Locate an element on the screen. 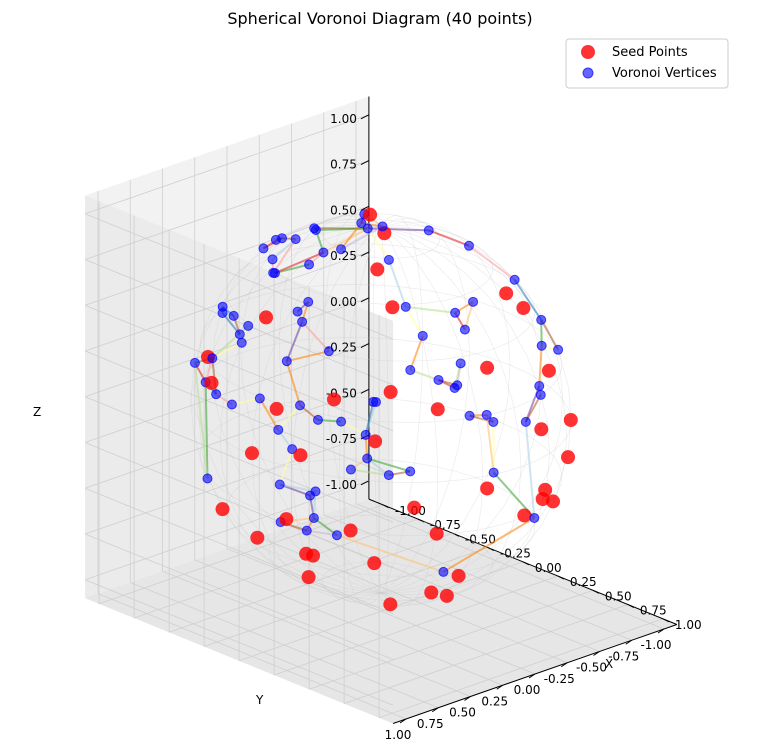  x-axis-label: X is located at coordinates (609, 664).